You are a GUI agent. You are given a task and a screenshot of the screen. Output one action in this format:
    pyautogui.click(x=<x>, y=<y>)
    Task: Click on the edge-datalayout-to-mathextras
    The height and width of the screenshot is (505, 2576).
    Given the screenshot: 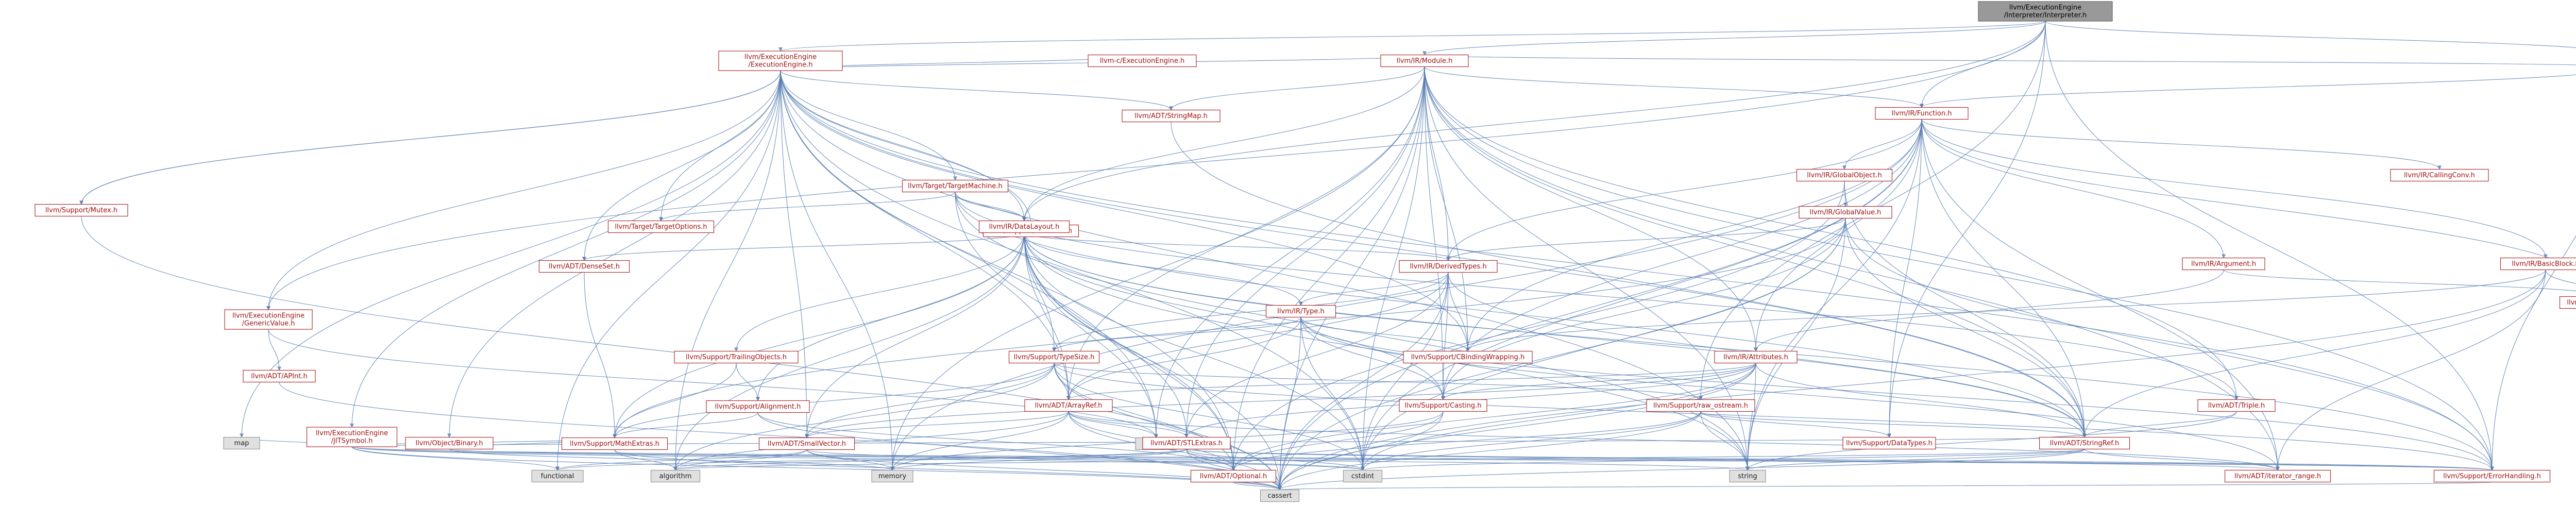 What is the action you would take?
    pyautogui.click(x=819, y=335)
    